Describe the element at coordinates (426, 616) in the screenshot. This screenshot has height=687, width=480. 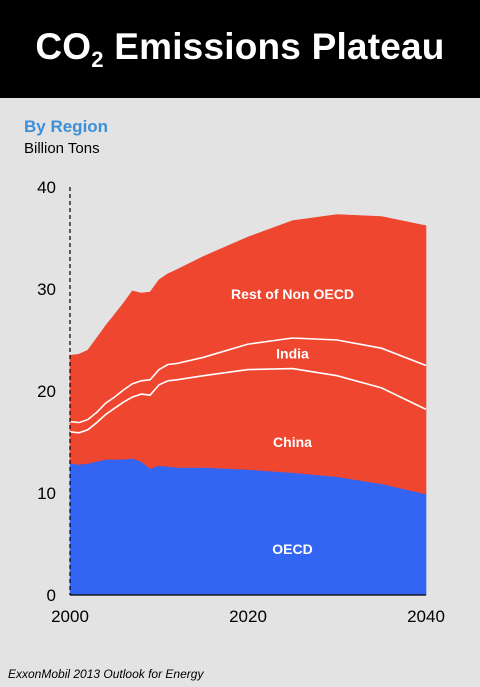
I see `x-tick-label: 2040` at that location.